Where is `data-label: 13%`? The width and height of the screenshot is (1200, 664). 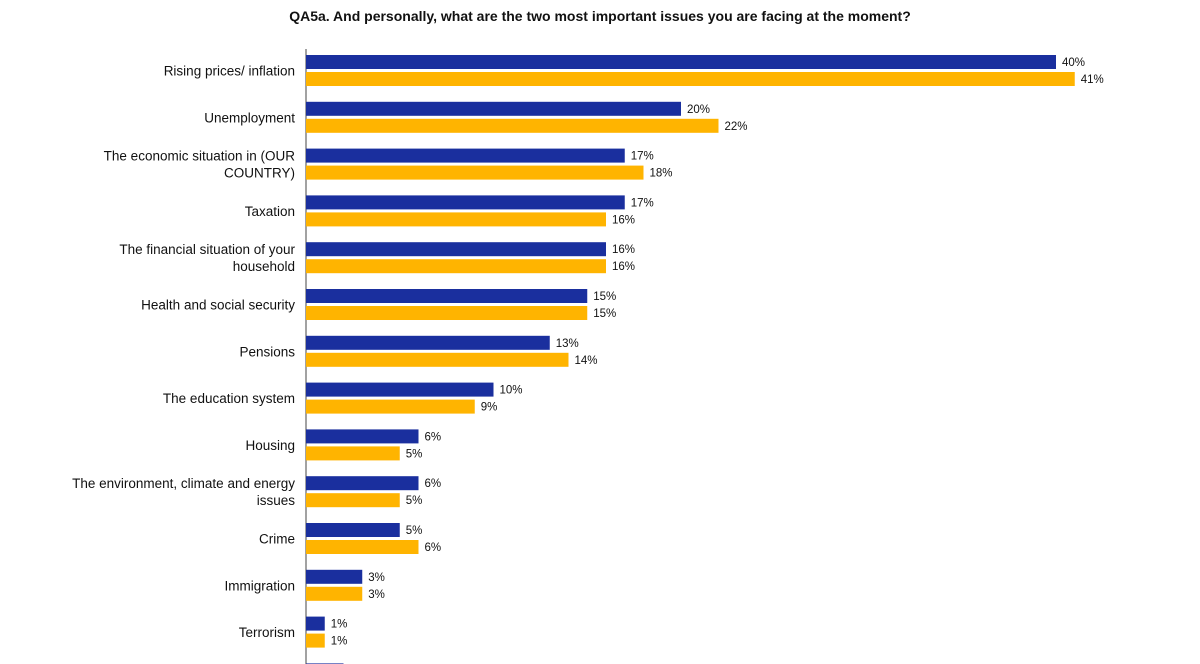
data-label: 13% is located at coordinates (567, 344).